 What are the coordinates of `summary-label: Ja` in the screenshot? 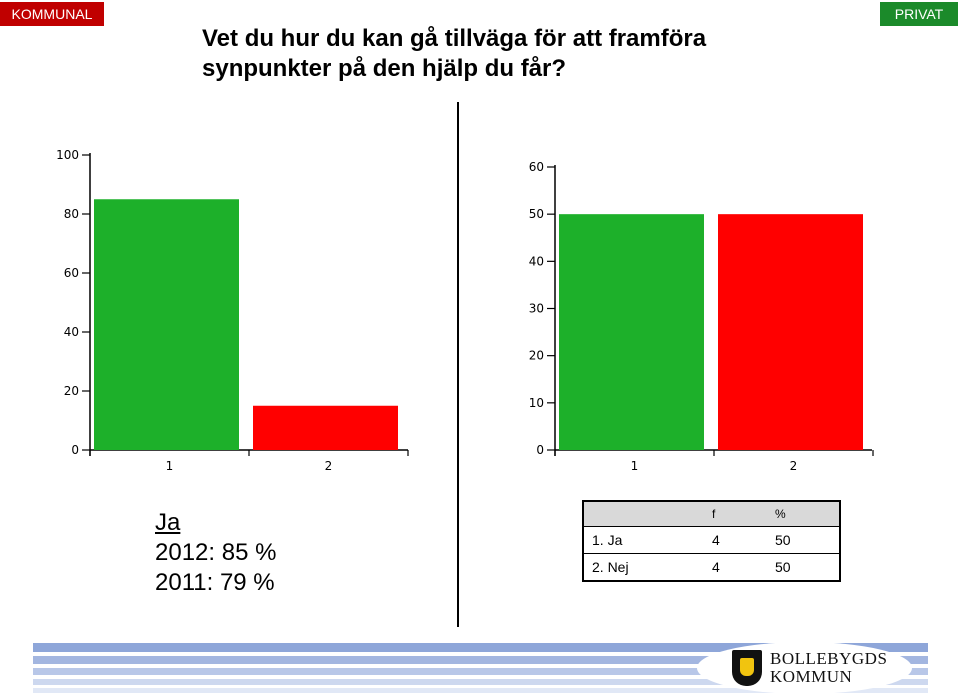 It's located at (168, 522).